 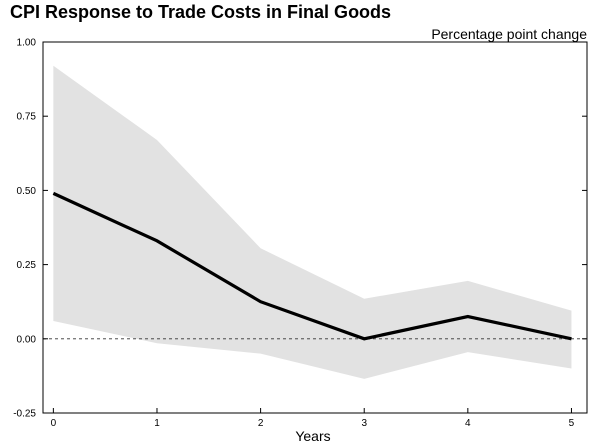 I want to click on y-tick-label: 0.75, so click(x=27, y=117).